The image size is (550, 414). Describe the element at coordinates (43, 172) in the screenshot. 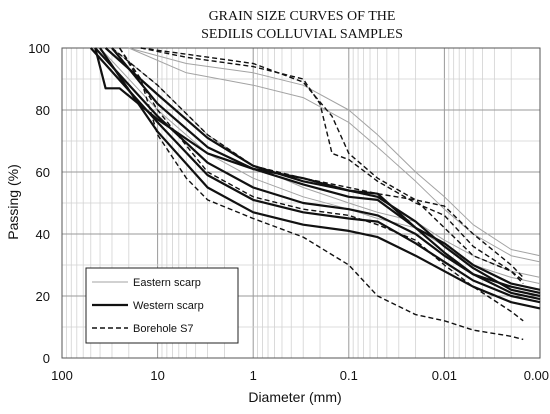

I see `y-tick-label: 60` at that location.